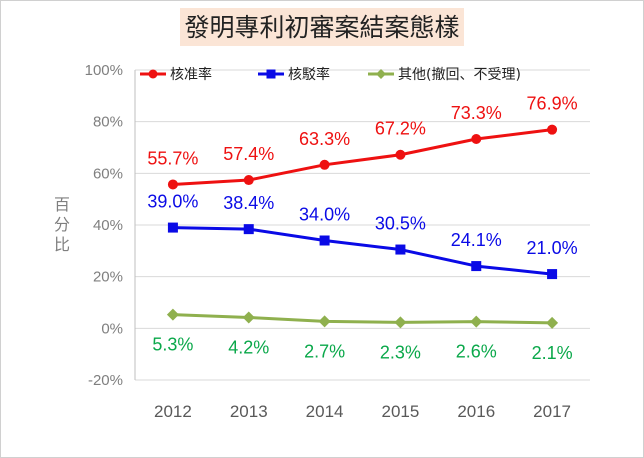 Image resolution: width=644 pixels, height=458 pixels. Describe the element at coordinates (108, 225) in the screenshot. I see `y-tick-label: 40%` at that location.